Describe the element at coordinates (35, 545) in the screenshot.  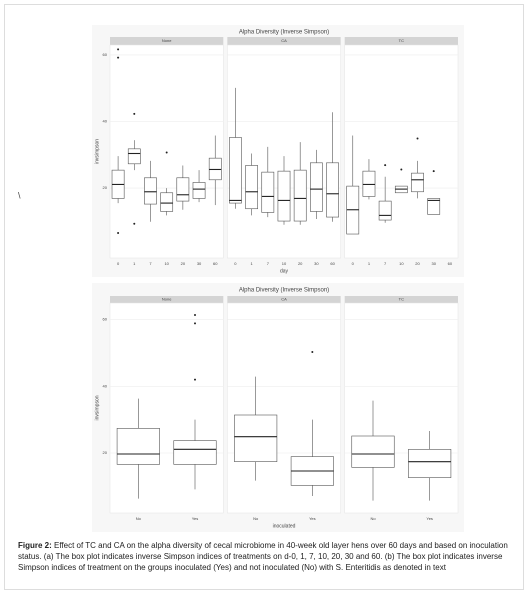
I see `caption-label: Figure 2:` at that location.